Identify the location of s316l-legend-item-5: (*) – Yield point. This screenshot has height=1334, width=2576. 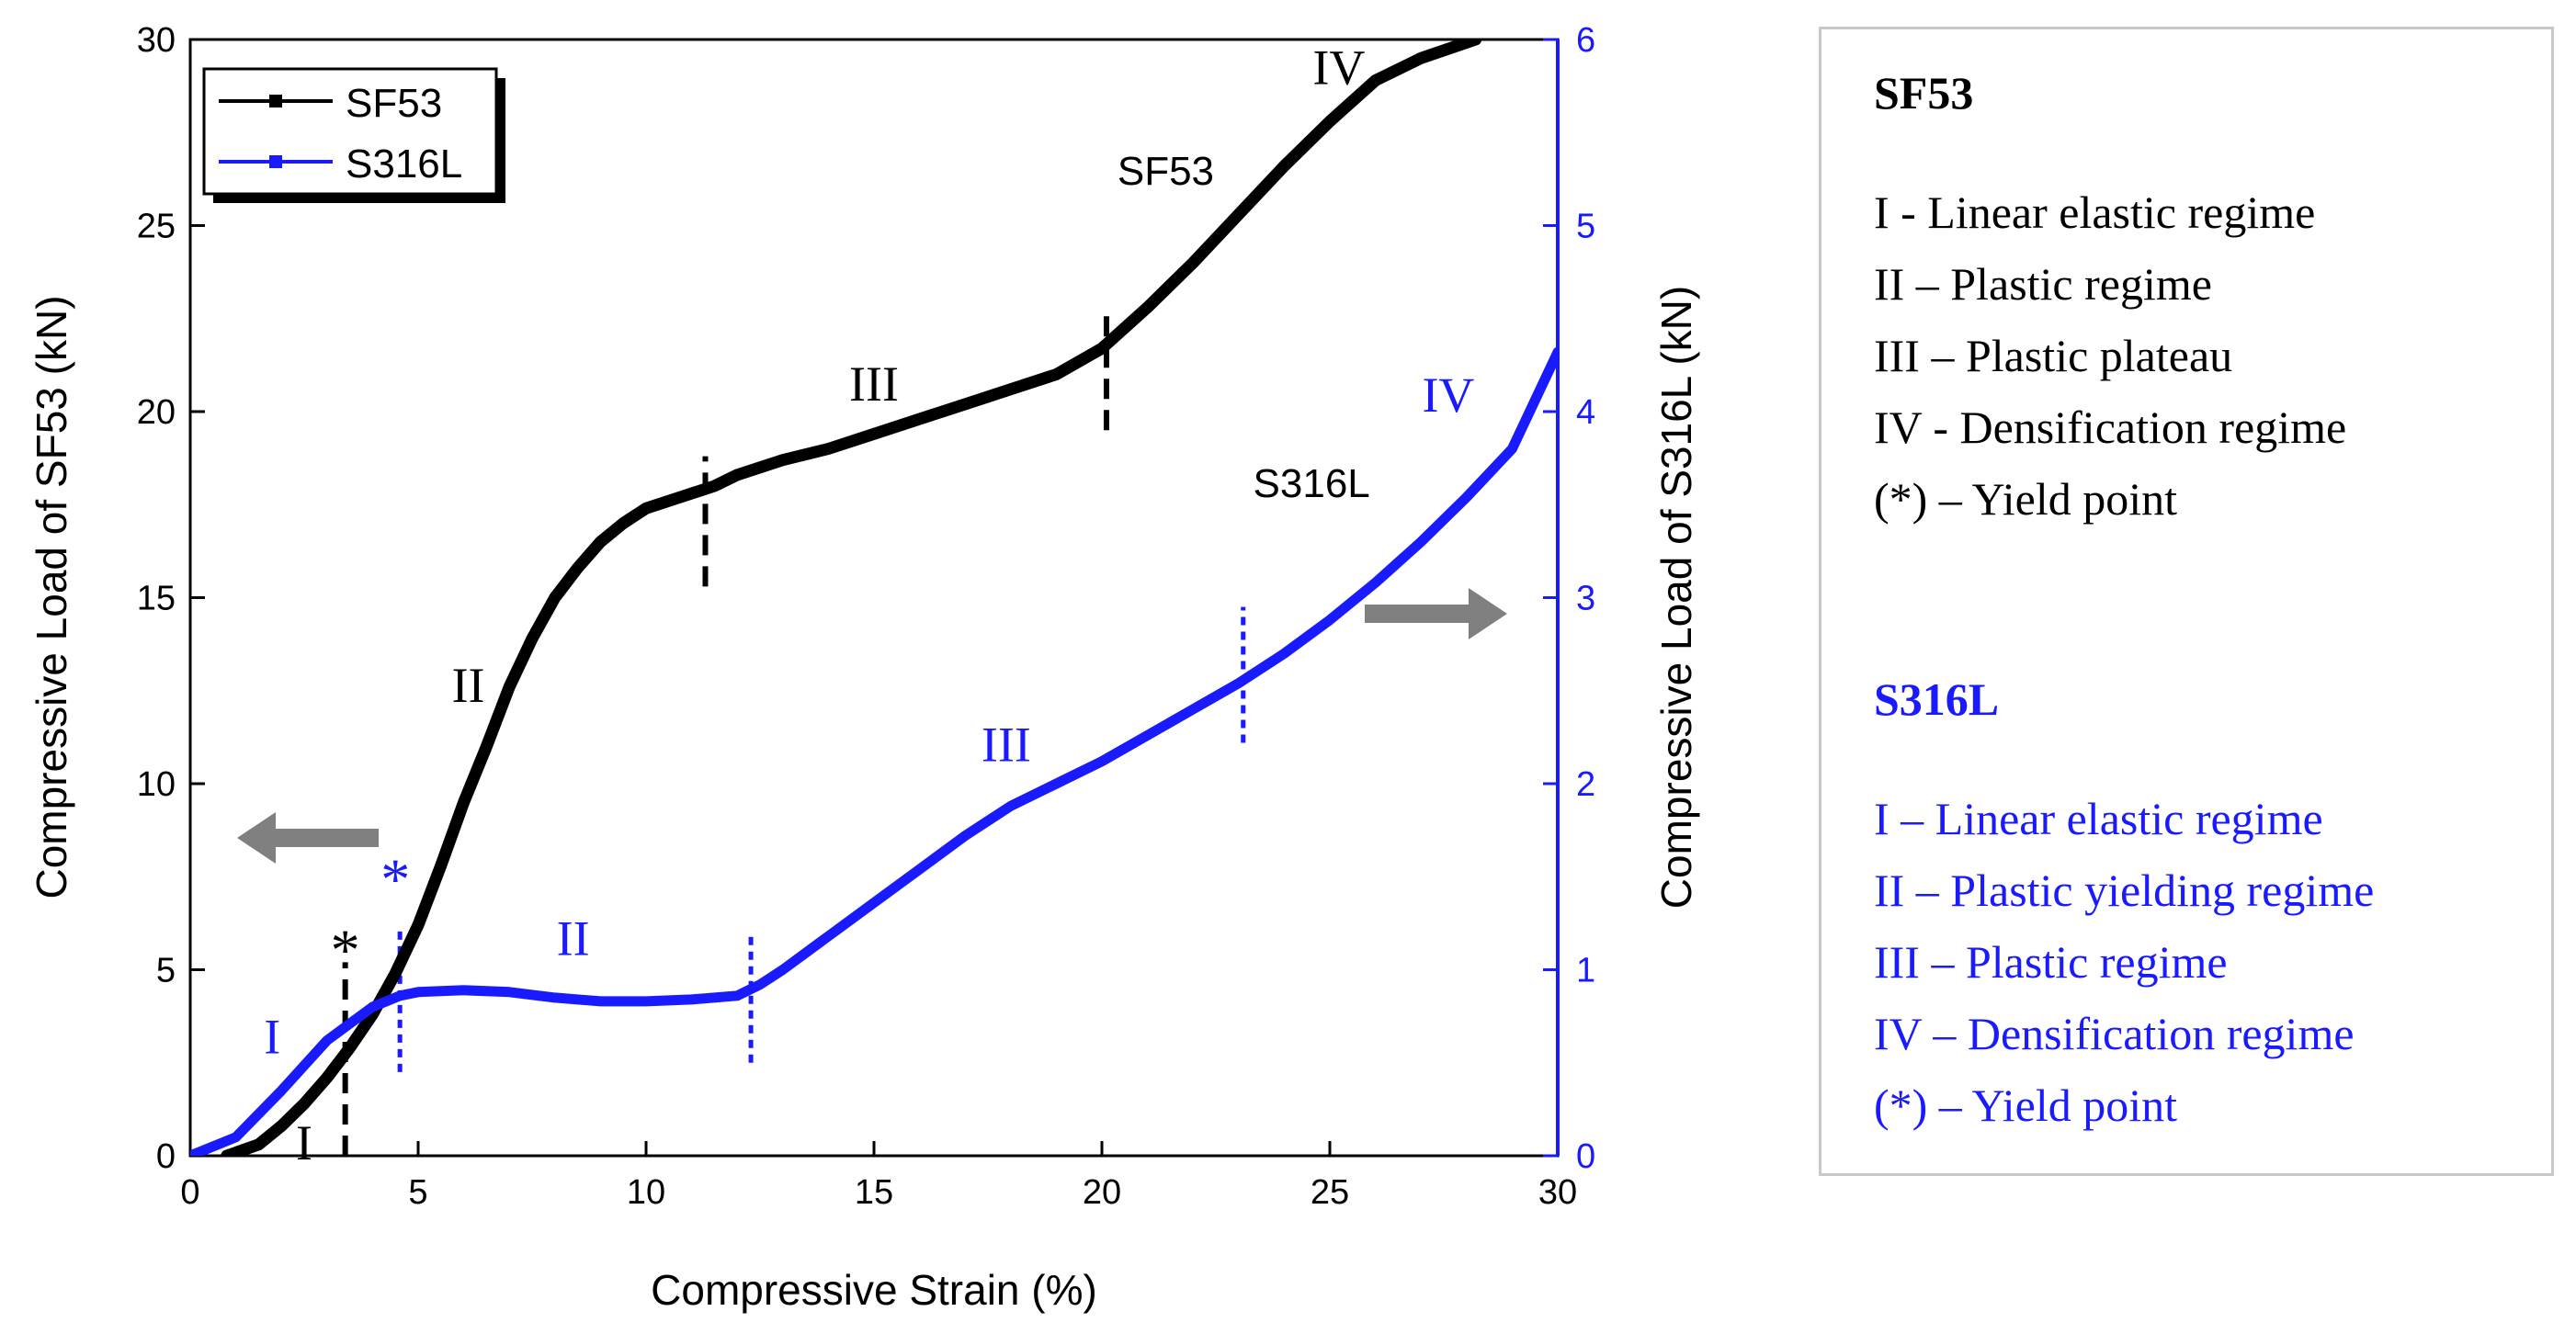
(2026, 1105).